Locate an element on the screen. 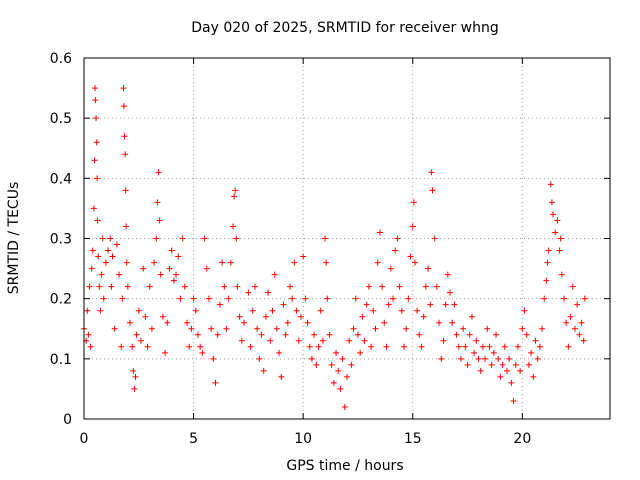 The width and height of the screenshot is (640, 480). x-tick-label: 5 is located at coordinates (193, 439).